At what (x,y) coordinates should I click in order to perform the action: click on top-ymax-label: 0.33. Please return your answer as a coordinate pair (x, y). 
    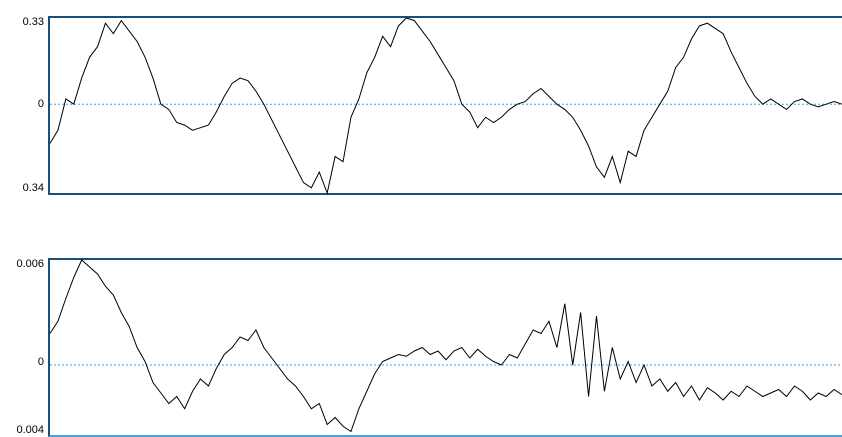
    Looking at the image, I should click on (33, 22).